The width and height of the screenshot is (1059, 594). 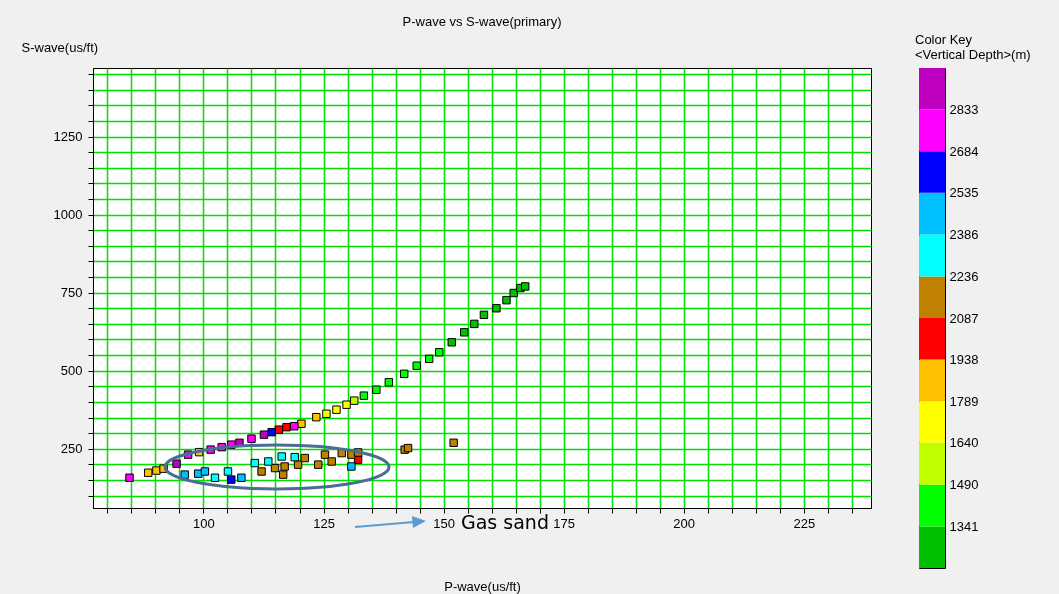 What do you see at coordinates (204, 523) in the screenshot?
I see `x-tick-label: 100` at bounding box center [204, 523].